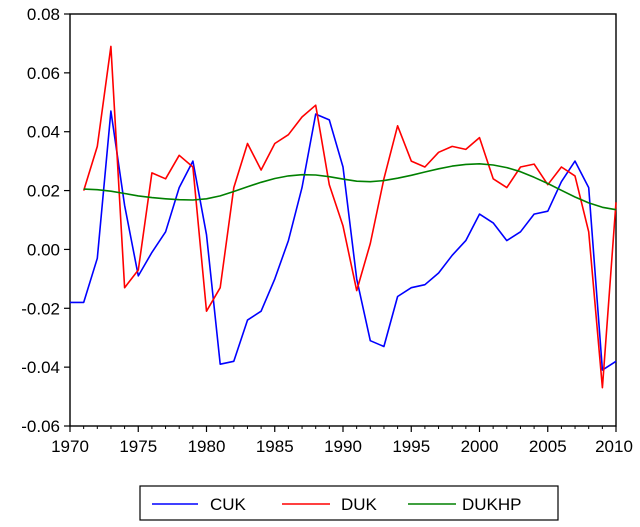 The width and height of the screenshot is (640, 527). What do you see at coordinates (70, 446) in the screenshot?
I see `x-tick-label: 1970` at bounding box center [70, 446].